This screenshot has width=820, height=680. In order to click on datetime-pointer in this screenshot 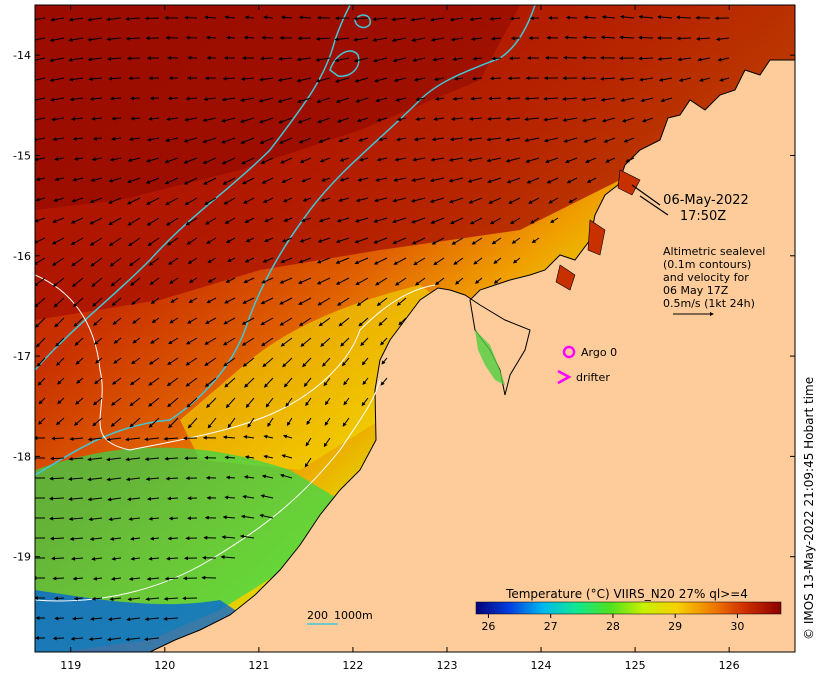, I will do `click(646, 195)`.